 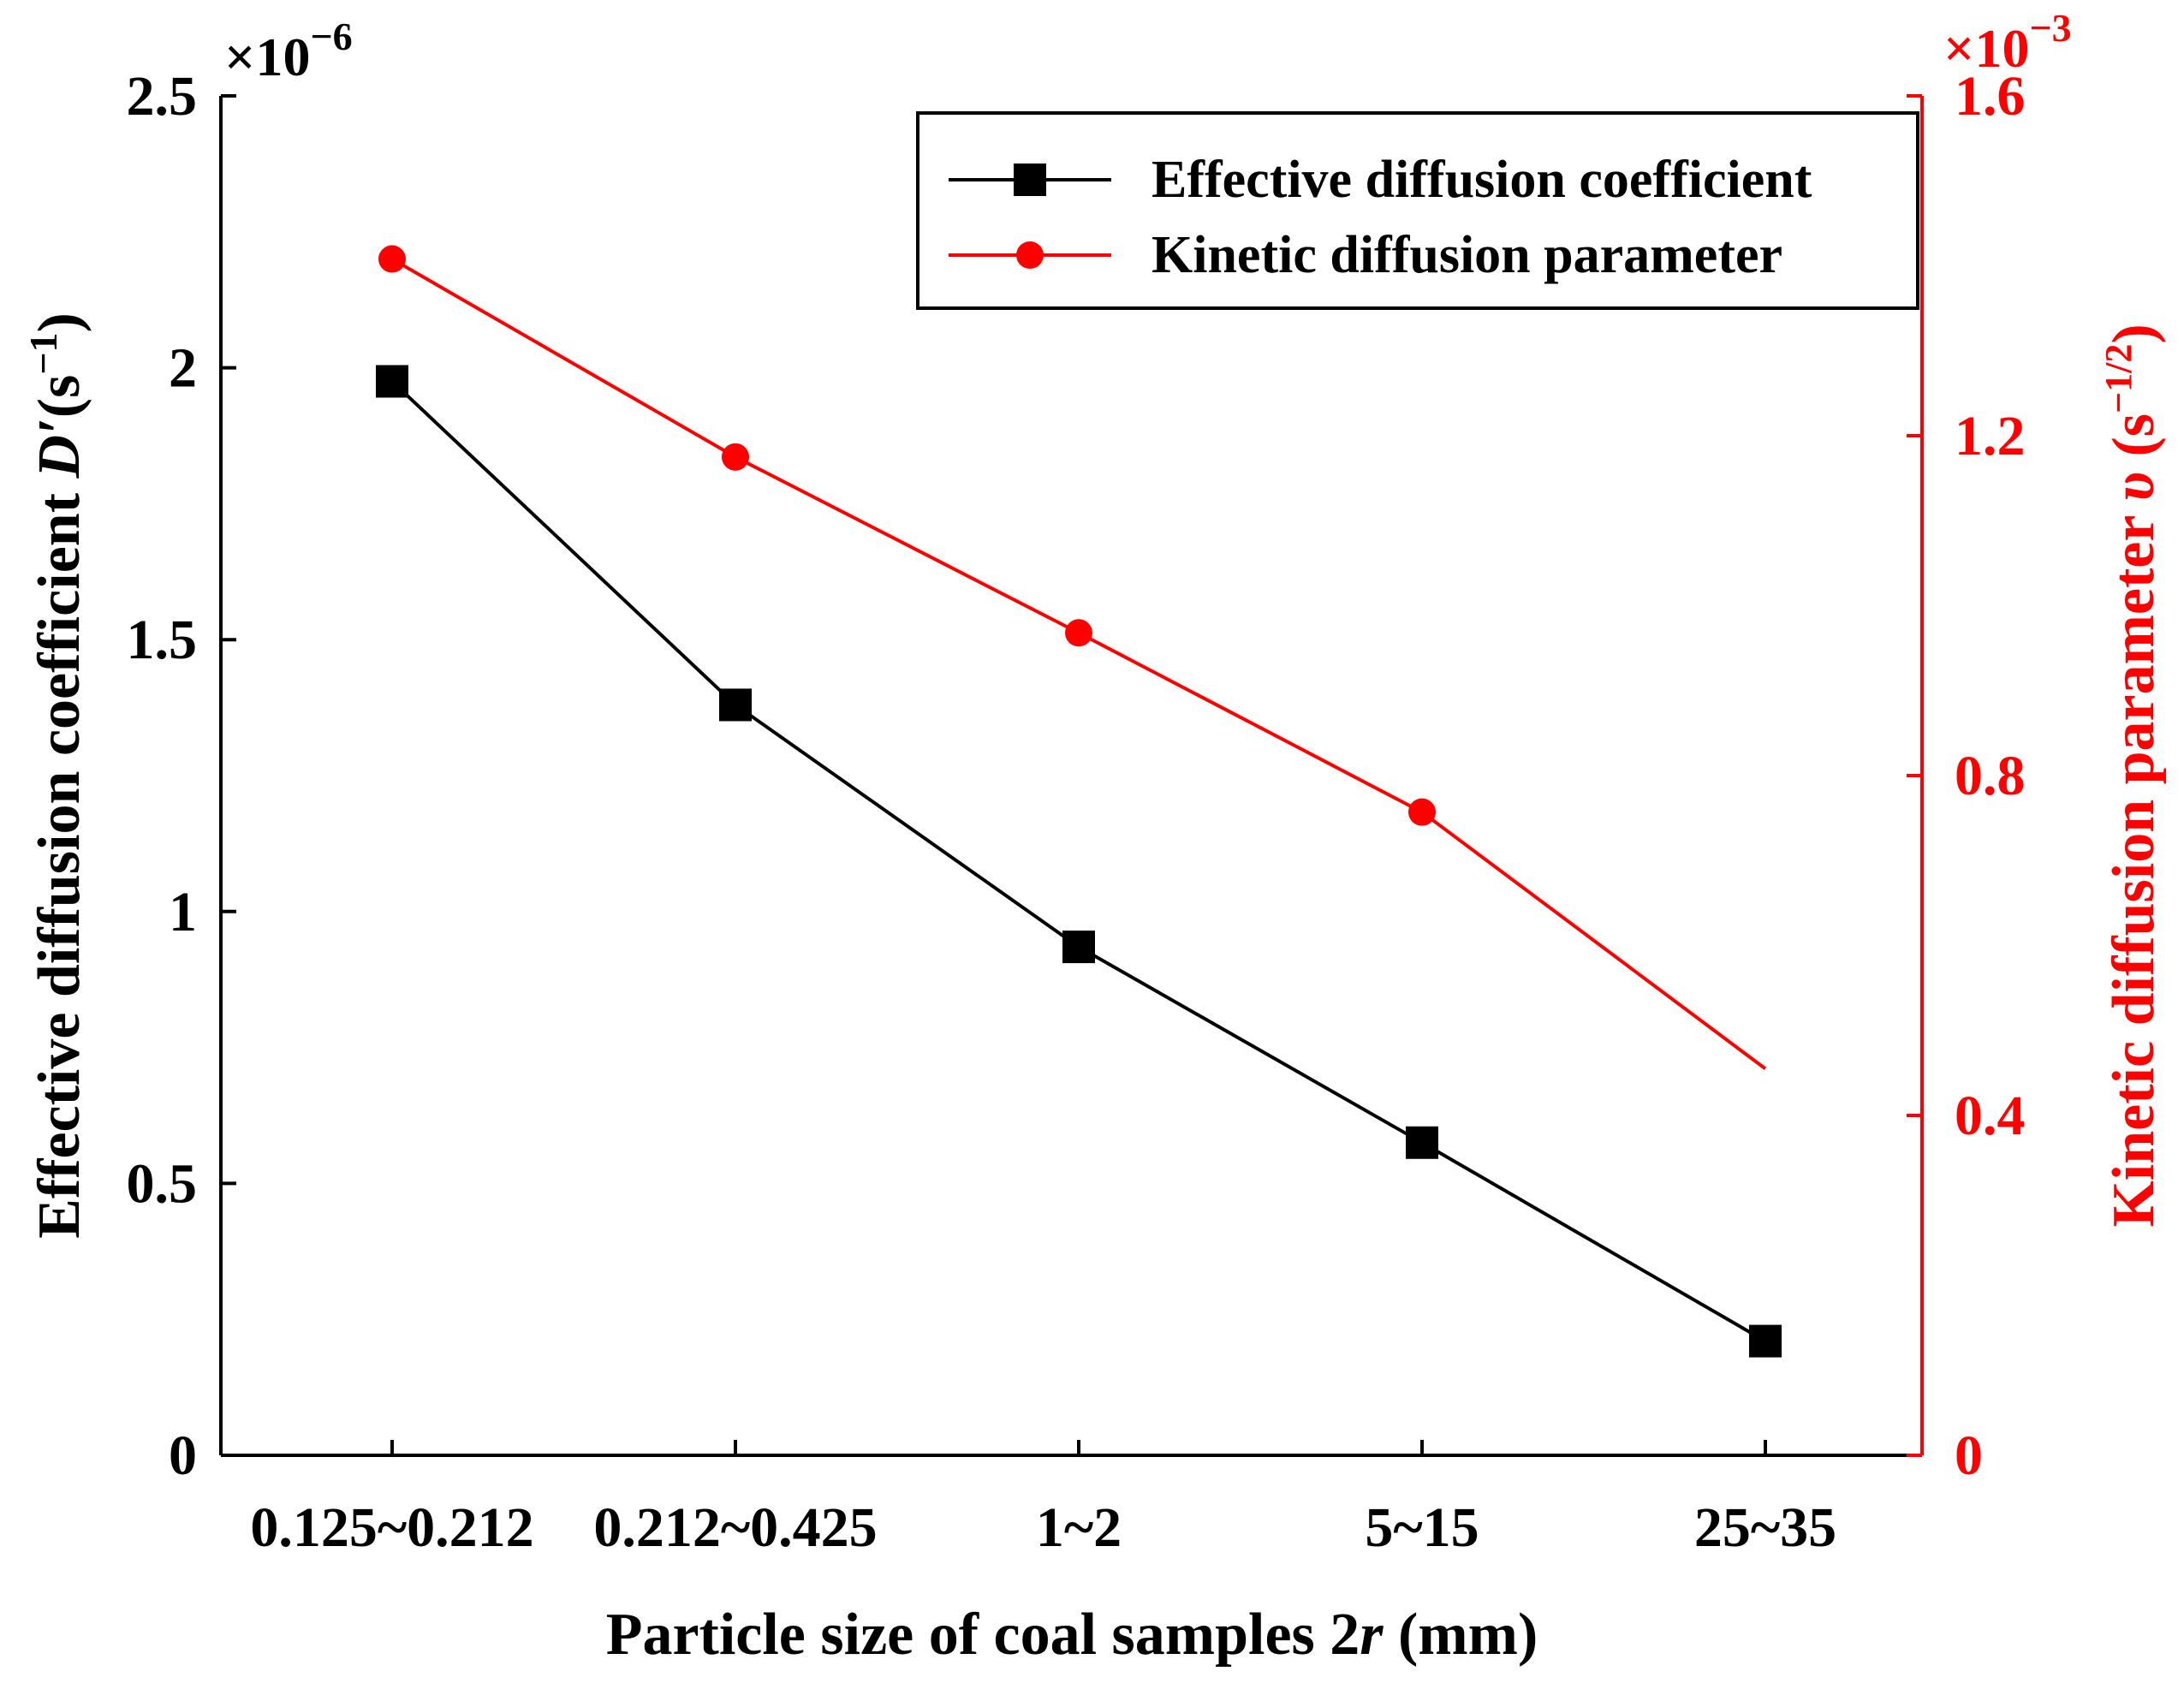 What do you see at coordinates (183, 368) in the screenshot?
I see `left-tick-label: 2` at bounding box center [183, 368].